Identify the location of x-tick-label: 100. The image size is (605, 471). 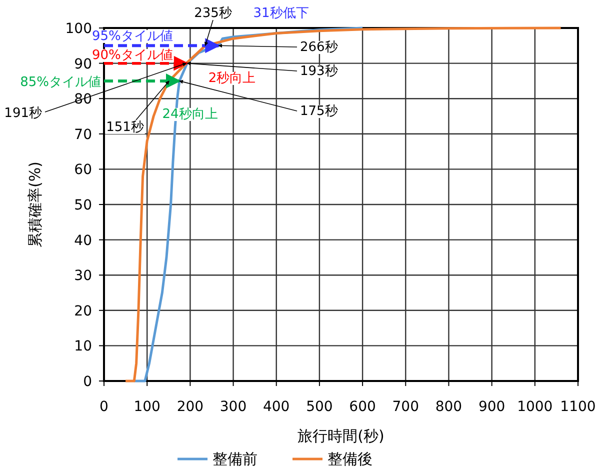
(147, 407).